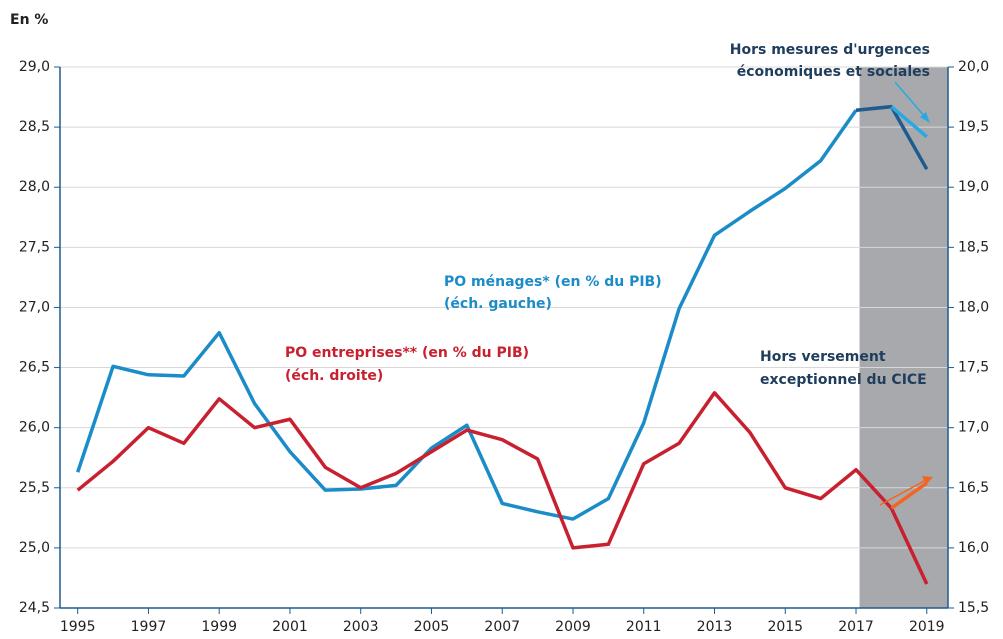 Image resolution: width=1003 pixels, height=639 pixels. I want to click on y-tick-label: 26,0, so click(34, 428).